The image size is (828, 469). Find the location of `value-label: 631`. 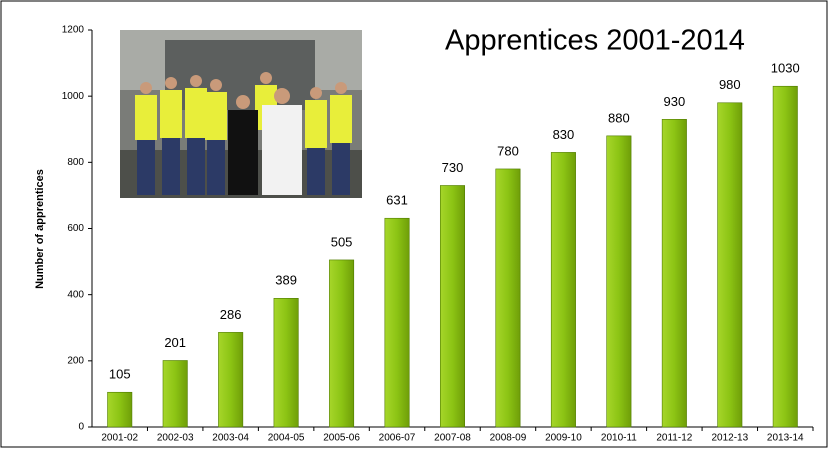

value-label: 631 is located at coordinates (397, 200).